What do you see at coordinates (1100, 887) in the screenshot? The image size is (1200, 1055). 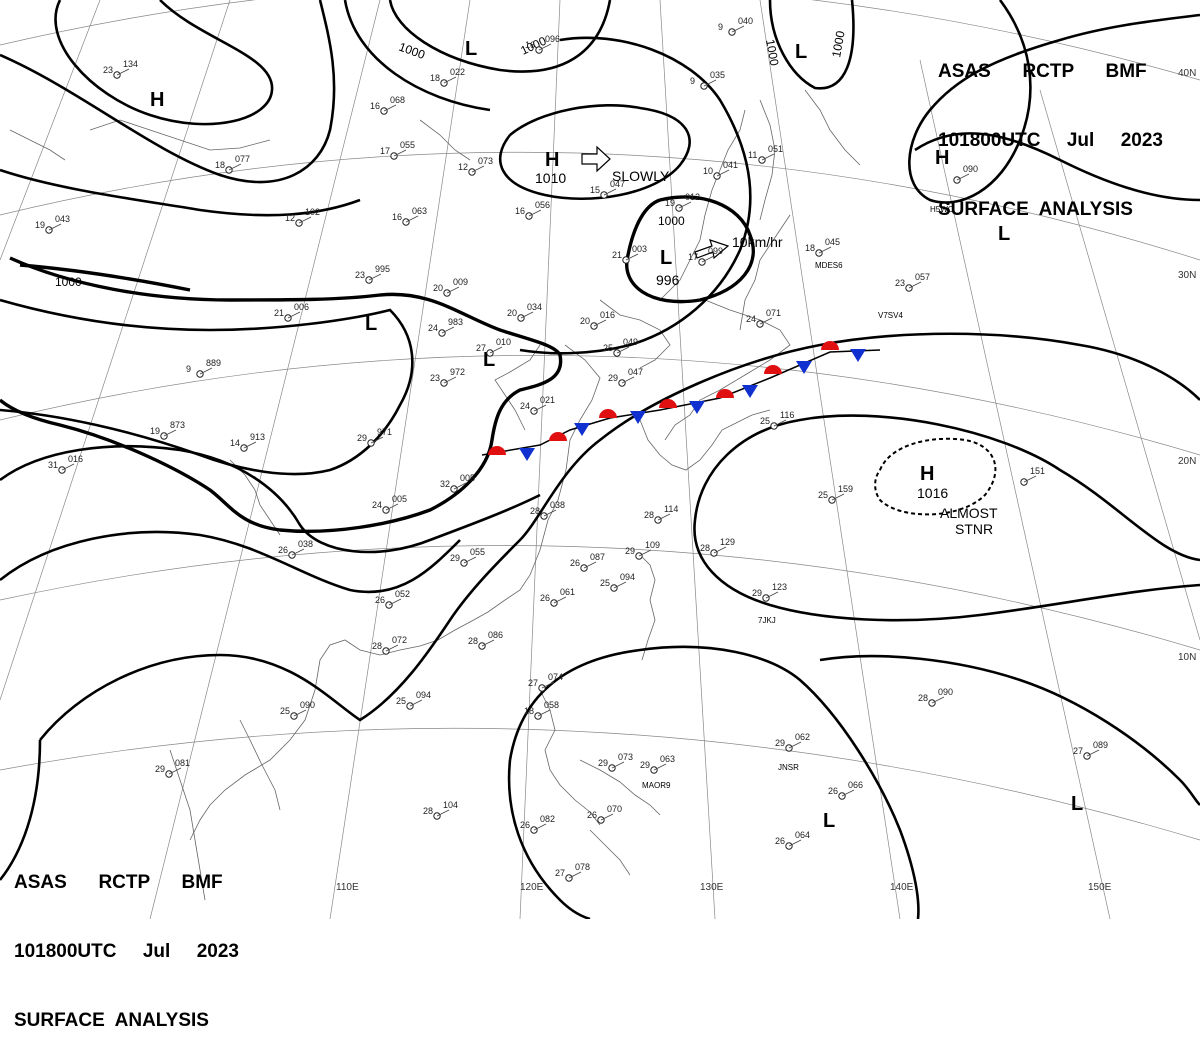 I see `longitude-label: 150E` at bounding box center [1100, 887].